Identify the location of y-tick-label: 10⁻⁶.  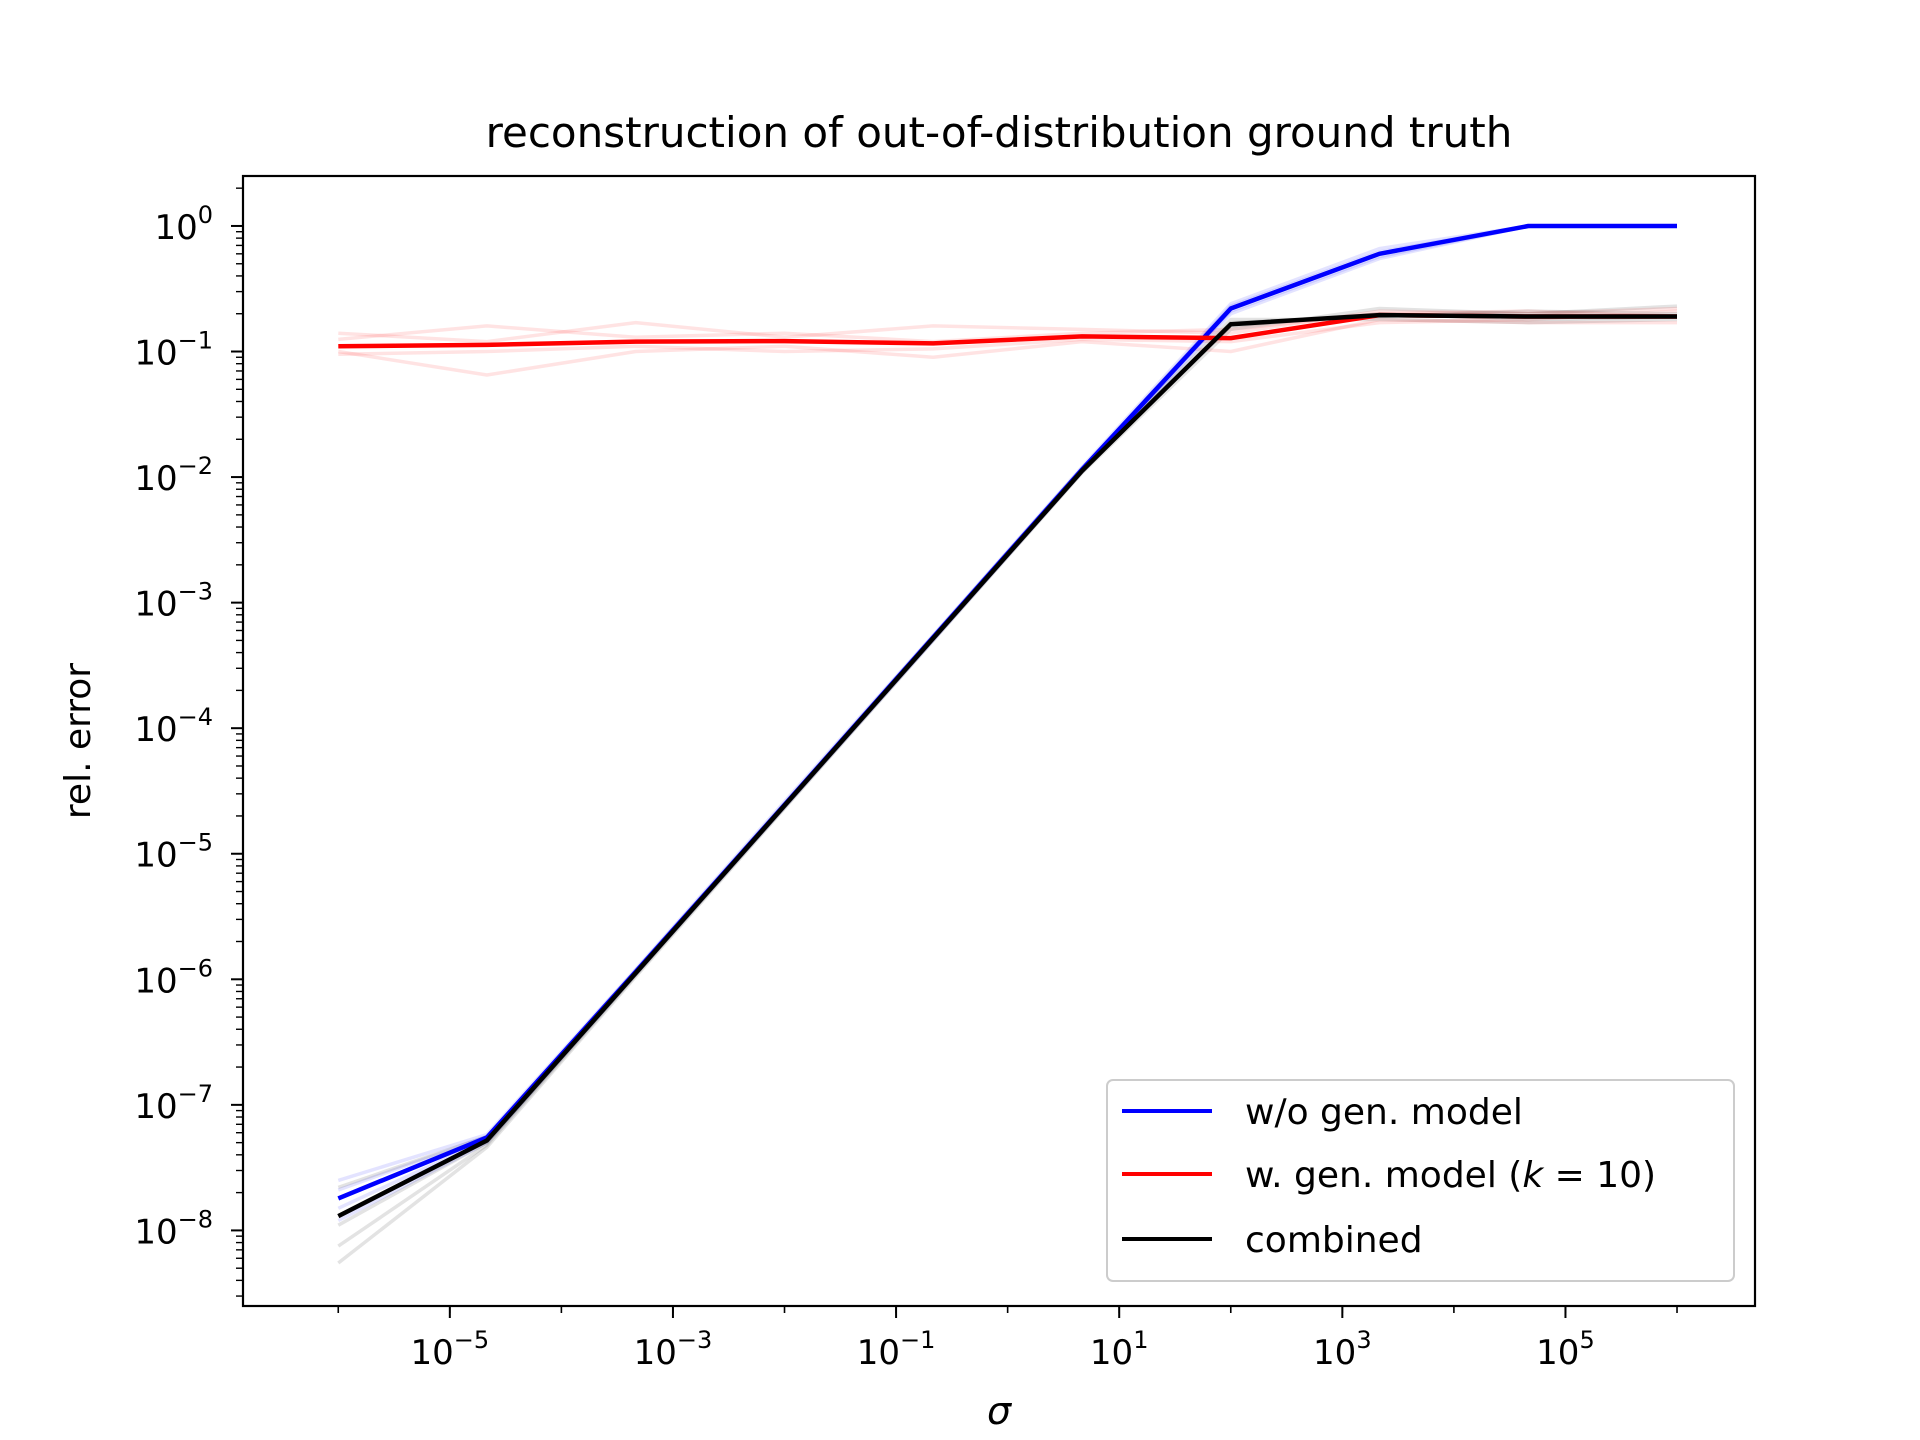
(173, 977).